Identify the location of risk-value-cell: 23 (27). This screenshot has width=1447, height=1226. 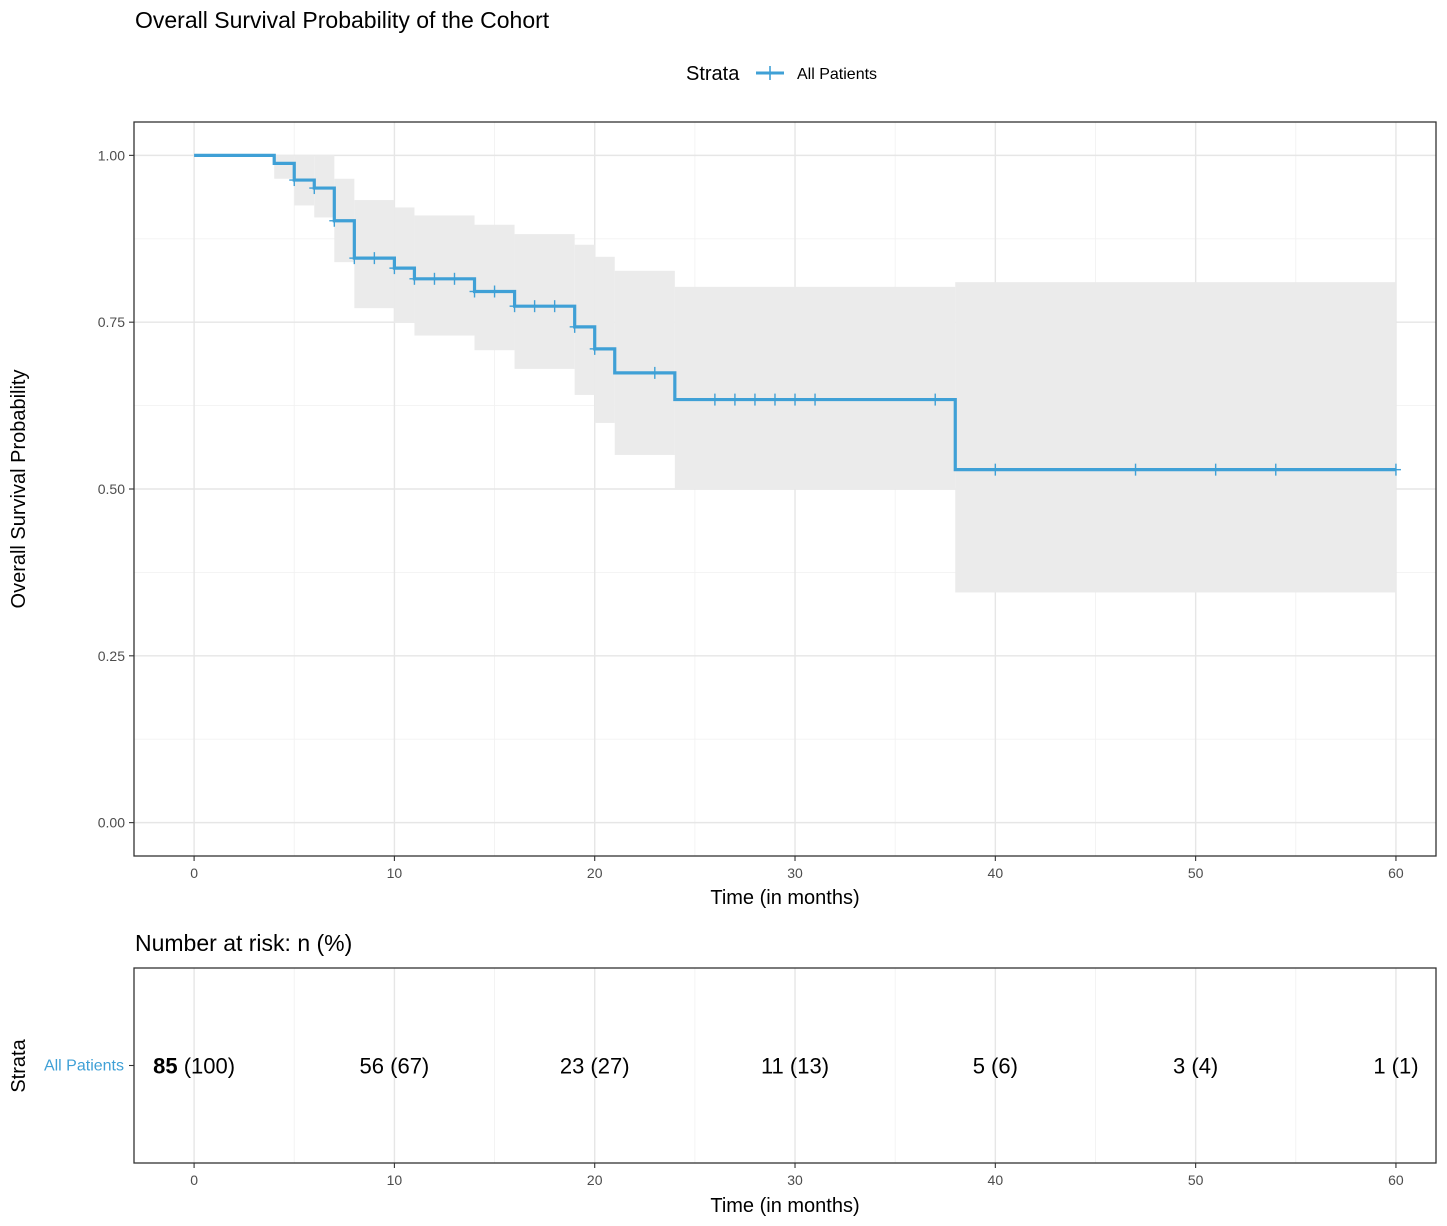
(595, 1066).